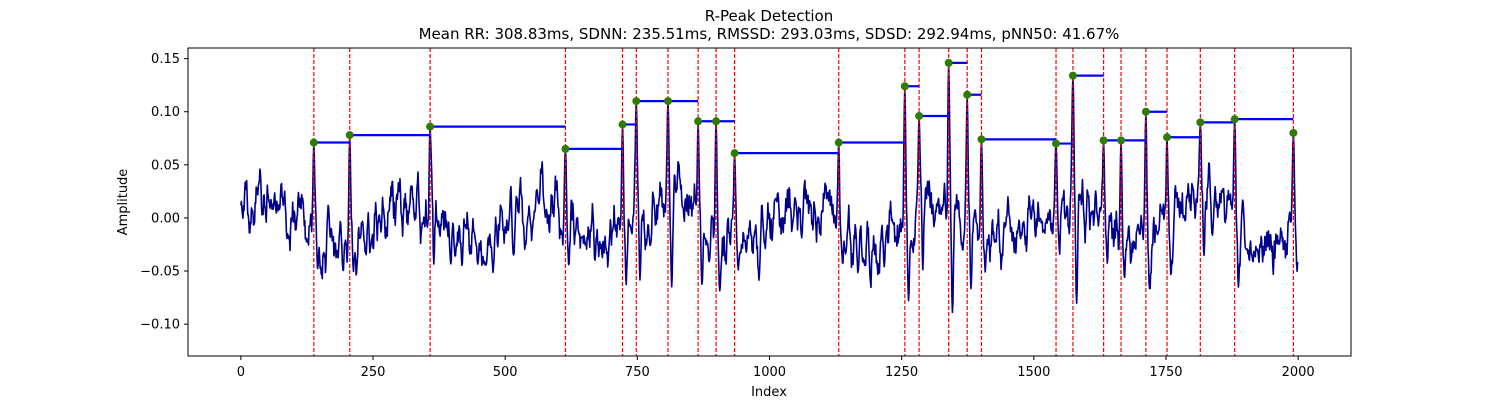  Describe the element at coordinates (637, 372) in the screenshot. I see `x-tick-label-4: 750` at that location.